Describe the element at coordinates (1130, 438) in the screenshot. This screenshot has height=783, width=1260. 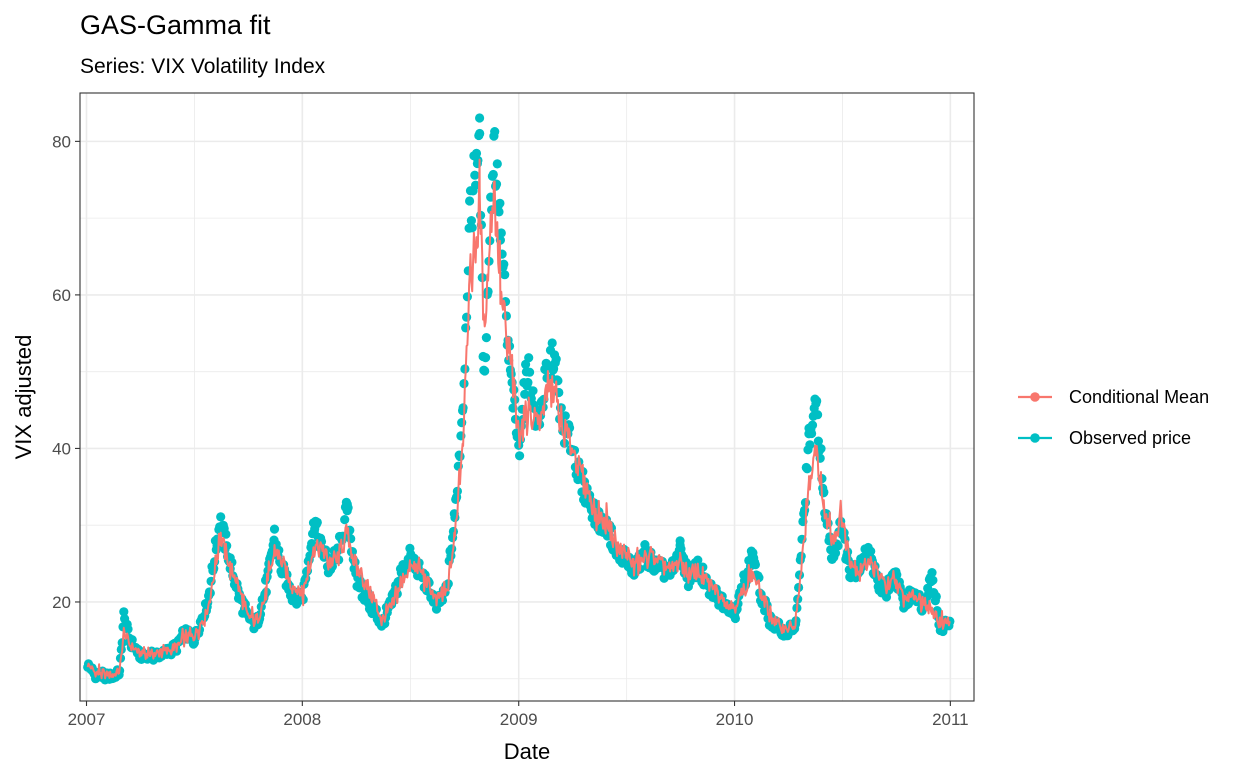
I see `legend-label: Observed price` at that location.